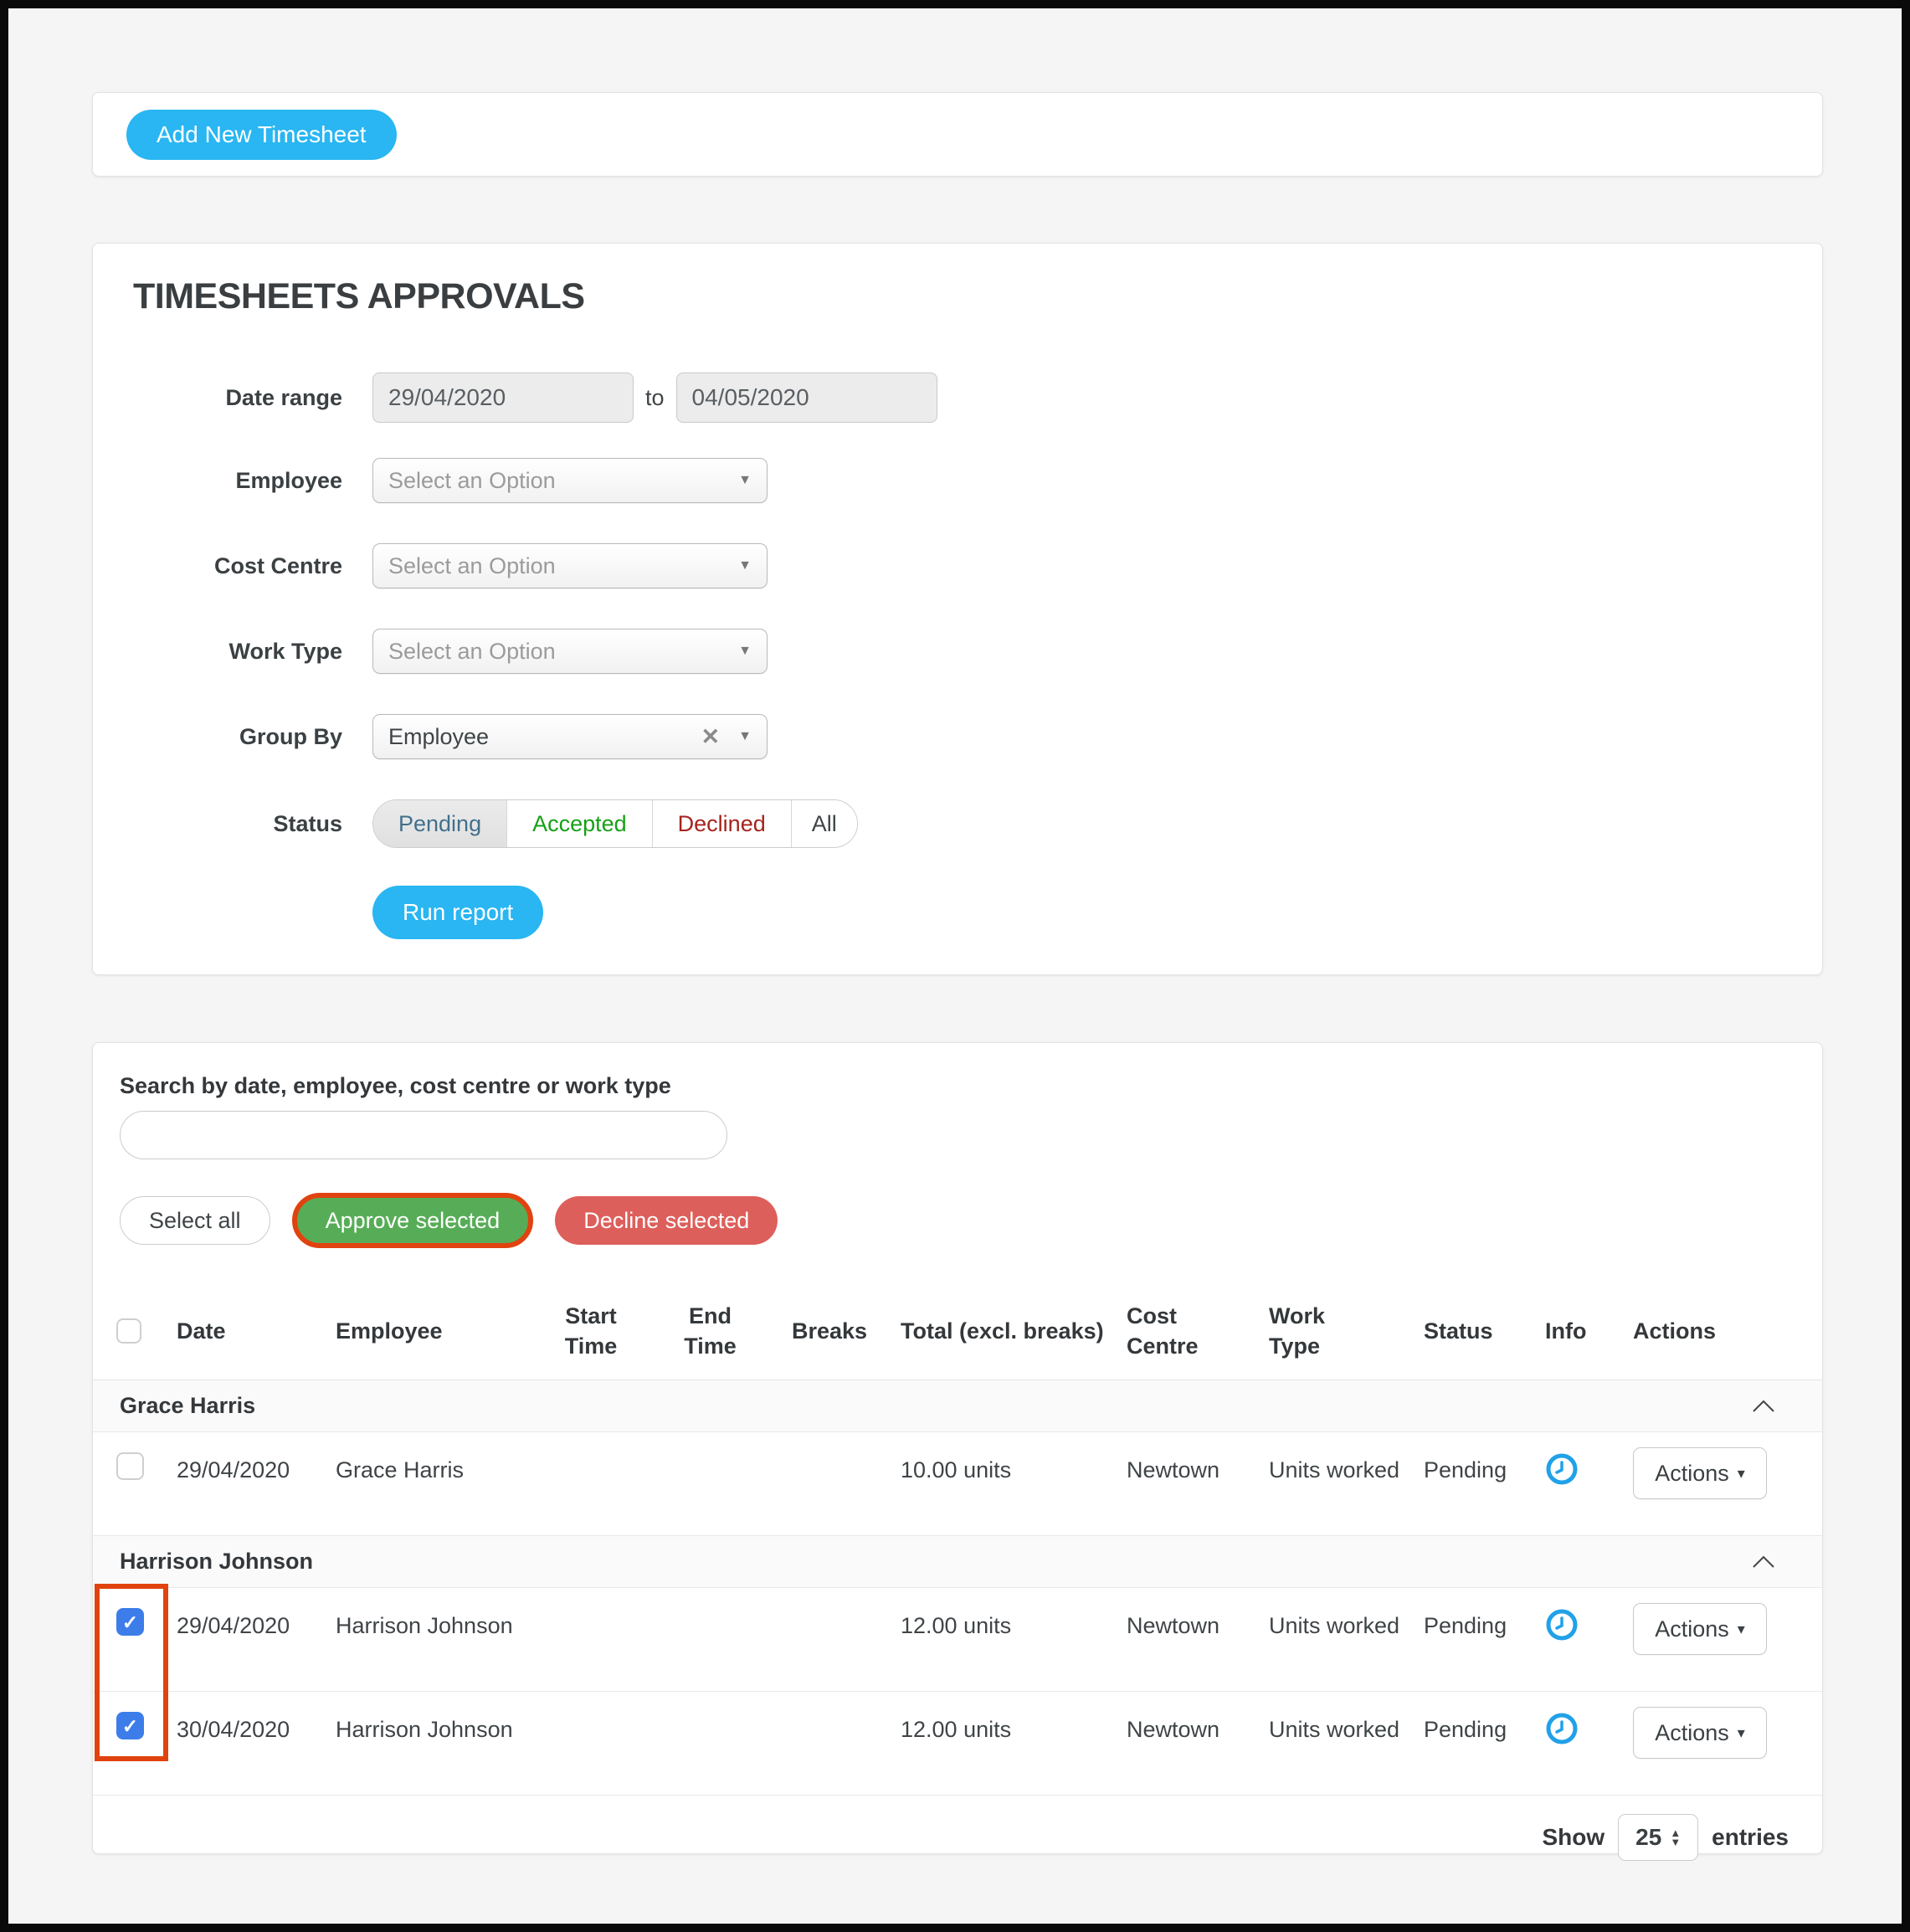  Describe the element at coordinates (957, 398) in the screenshot. I see `date-range-row: Date range 29/04/2020 to 04/05/2020` at that location.